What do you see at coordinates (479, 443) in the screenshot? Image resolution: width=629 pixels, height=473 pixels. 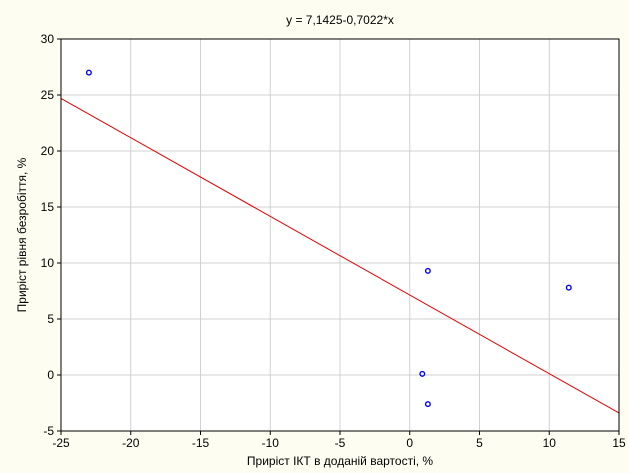 I see `x-tick-label: 5` at bounding box center [479, 443].